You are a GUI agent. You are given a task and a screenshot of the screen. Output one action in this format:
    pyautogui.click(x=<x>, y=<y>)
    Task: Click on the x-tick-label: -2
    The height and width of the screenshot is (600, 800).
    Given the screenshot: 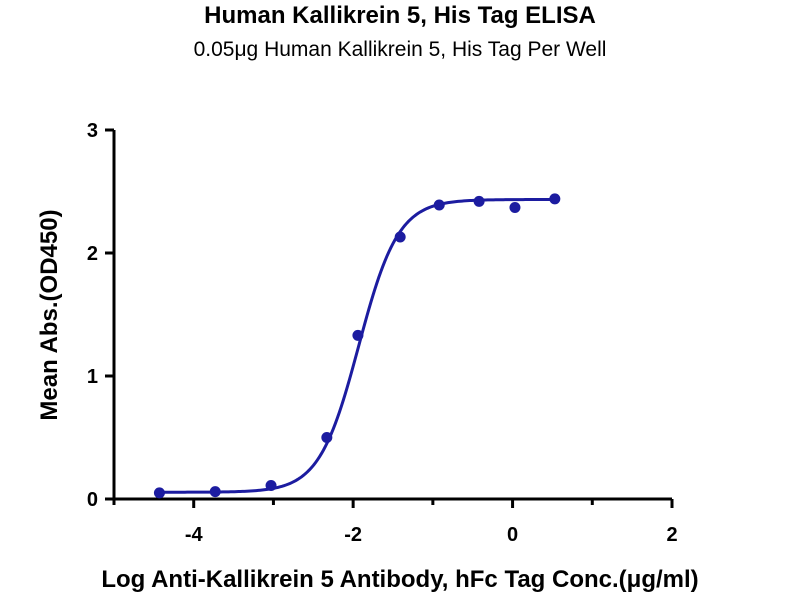 What is the action you would take?
    pyautogui.click(x=353, y=535)
    